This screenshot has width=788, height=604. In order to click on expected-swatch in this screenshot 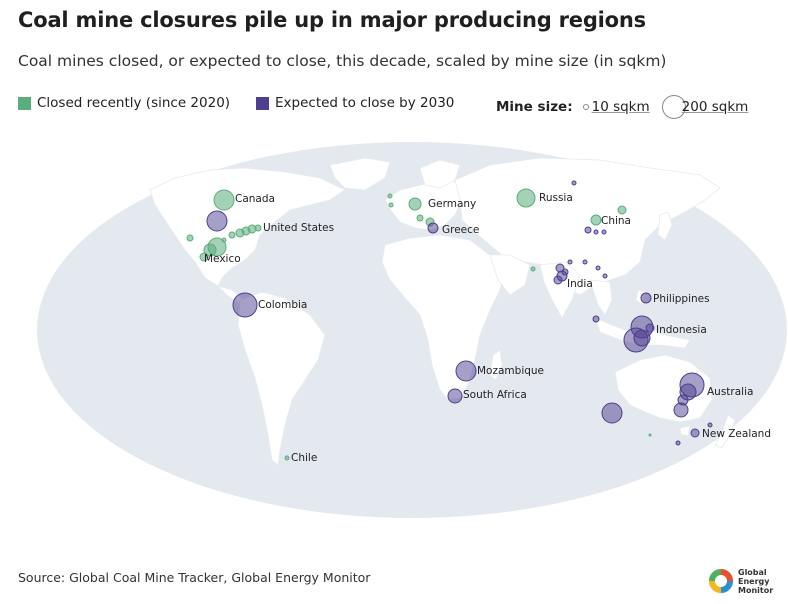, I will do `click(262, 103)`.